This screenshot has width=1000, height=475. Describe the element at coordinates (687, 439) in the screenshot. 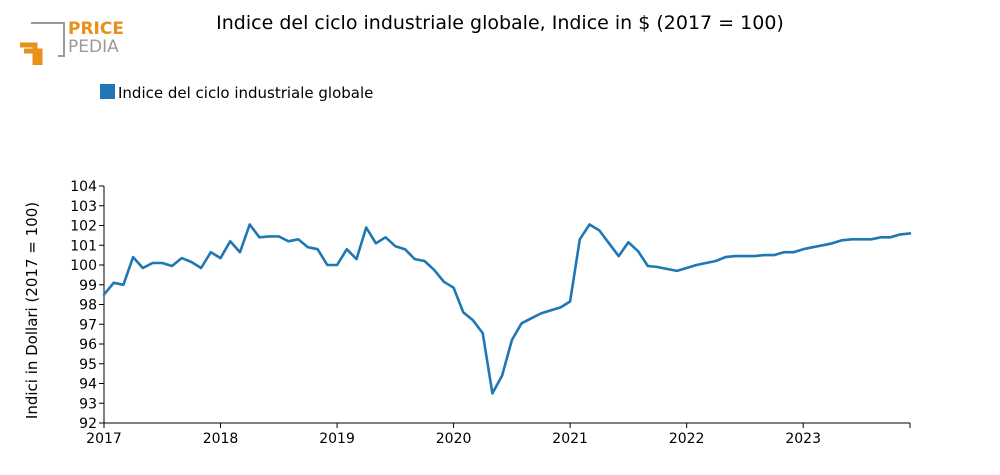

I see `x-tick-label: 2022` at that location.